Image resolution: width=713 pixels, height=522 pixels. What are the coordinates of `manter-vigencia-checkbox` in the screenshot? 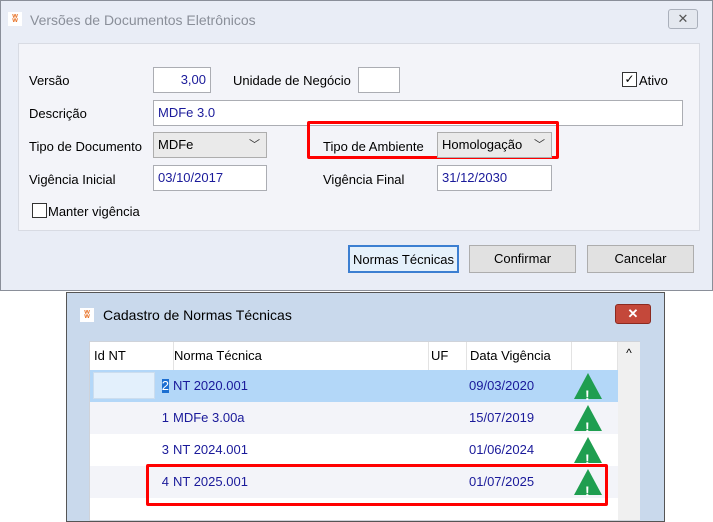 It's located at (39, 210).